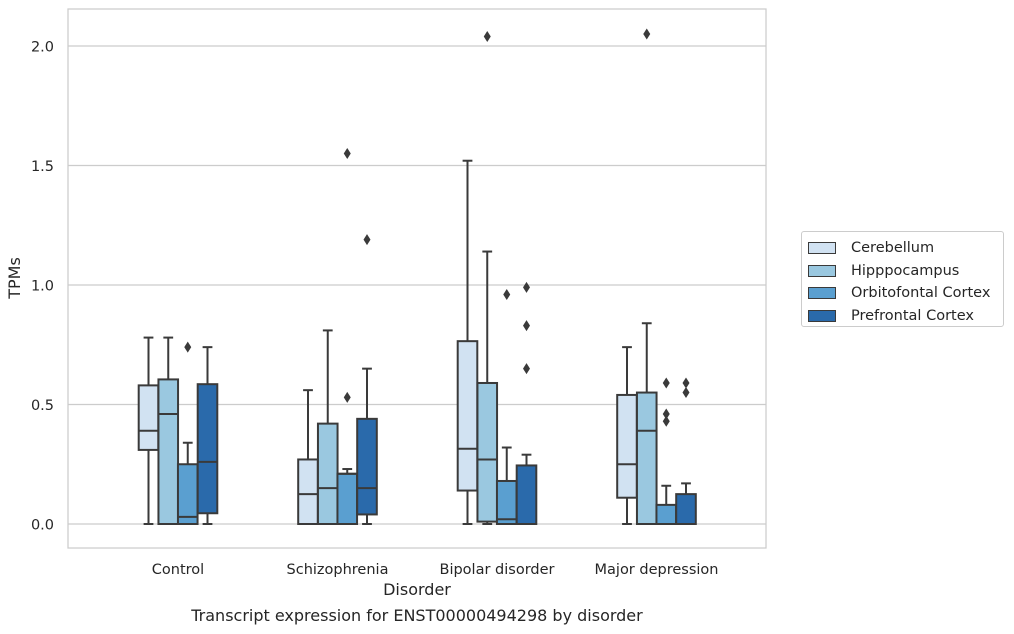  I want to click on x-axis-label: Disorder, so click(417, 589).